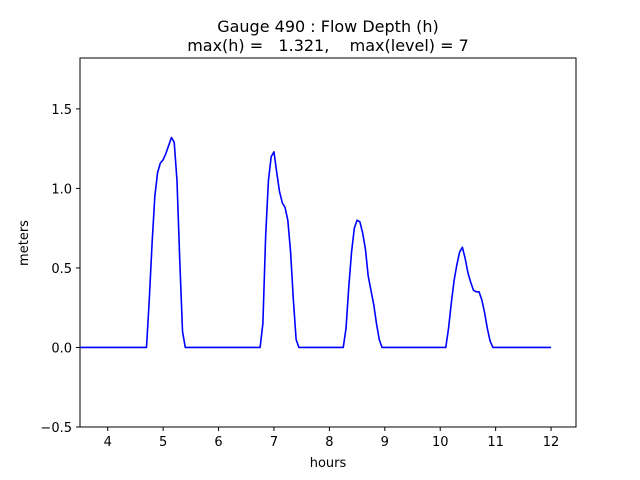 The image size is (640, 480). I want to click on y-tick-label: 0.5, so click(61, 269).